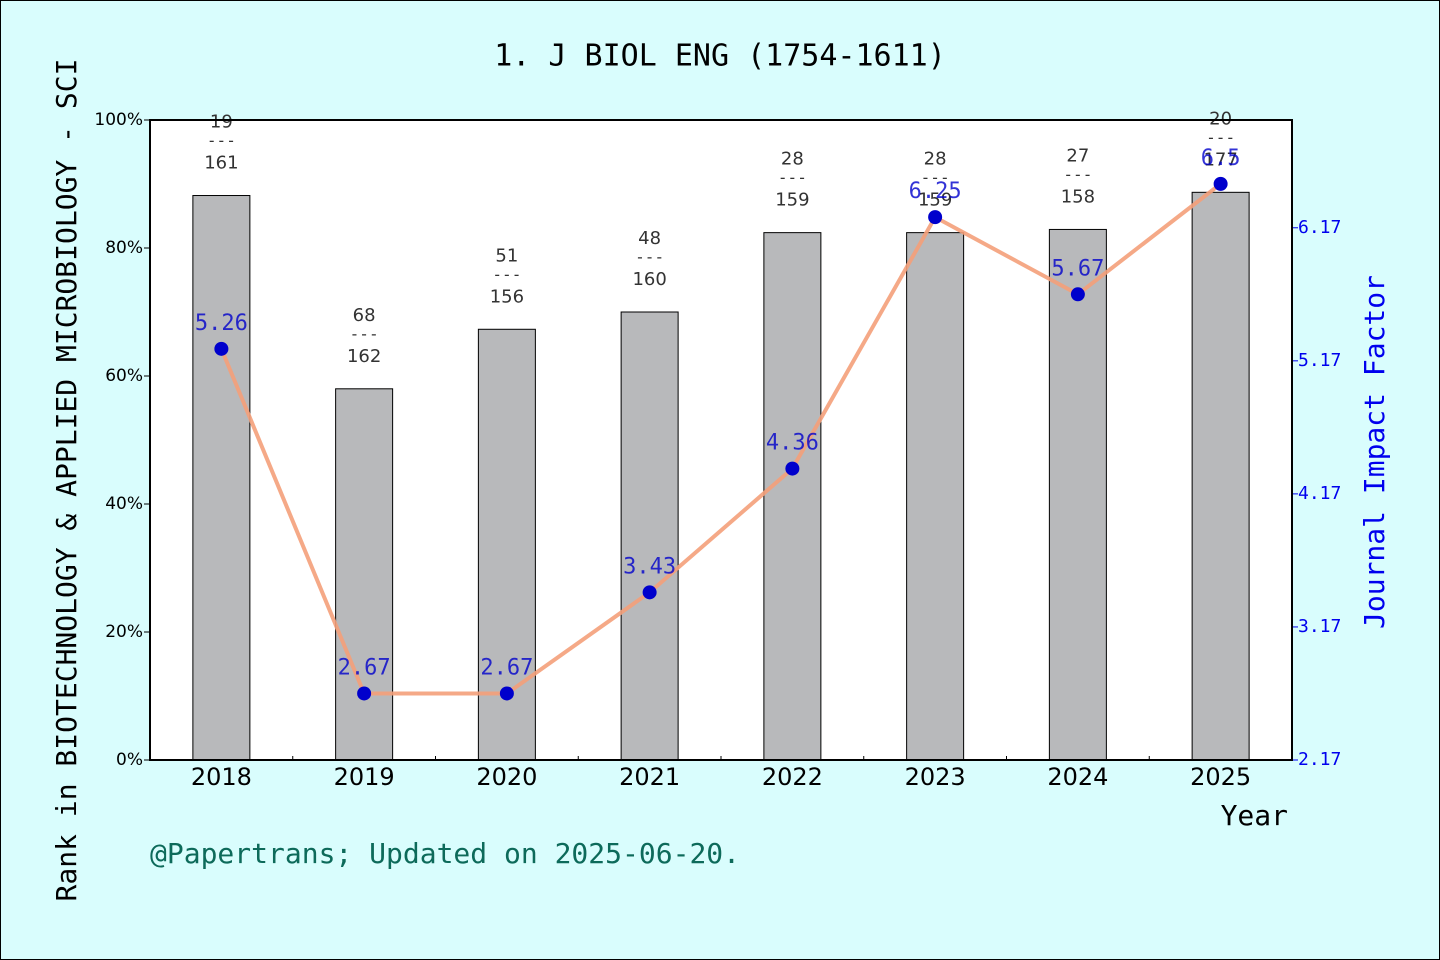 This screenshot has height=960, width=1440. Describe the element at coordinates (1254, 815) in the screenshot. I see `x-axis-title: Year` at that location.